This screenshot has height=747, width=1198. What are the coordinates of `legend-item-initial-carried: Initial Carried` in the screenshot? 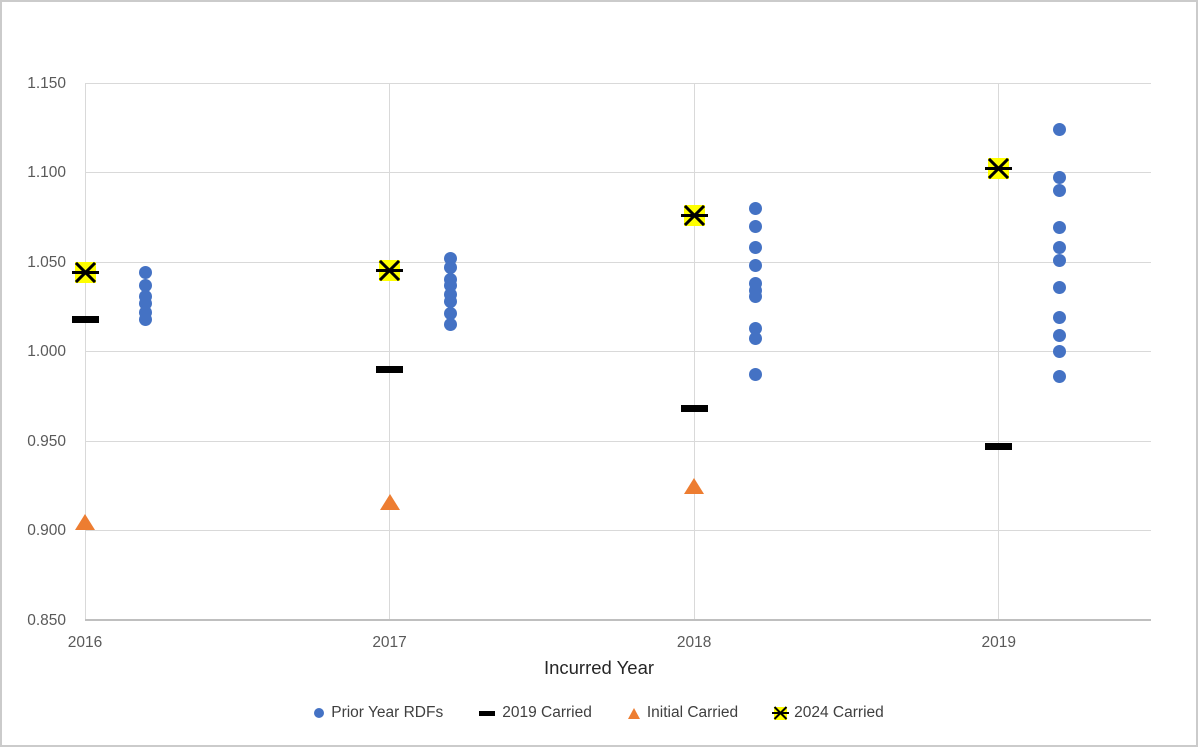 It's located at (683, 713).